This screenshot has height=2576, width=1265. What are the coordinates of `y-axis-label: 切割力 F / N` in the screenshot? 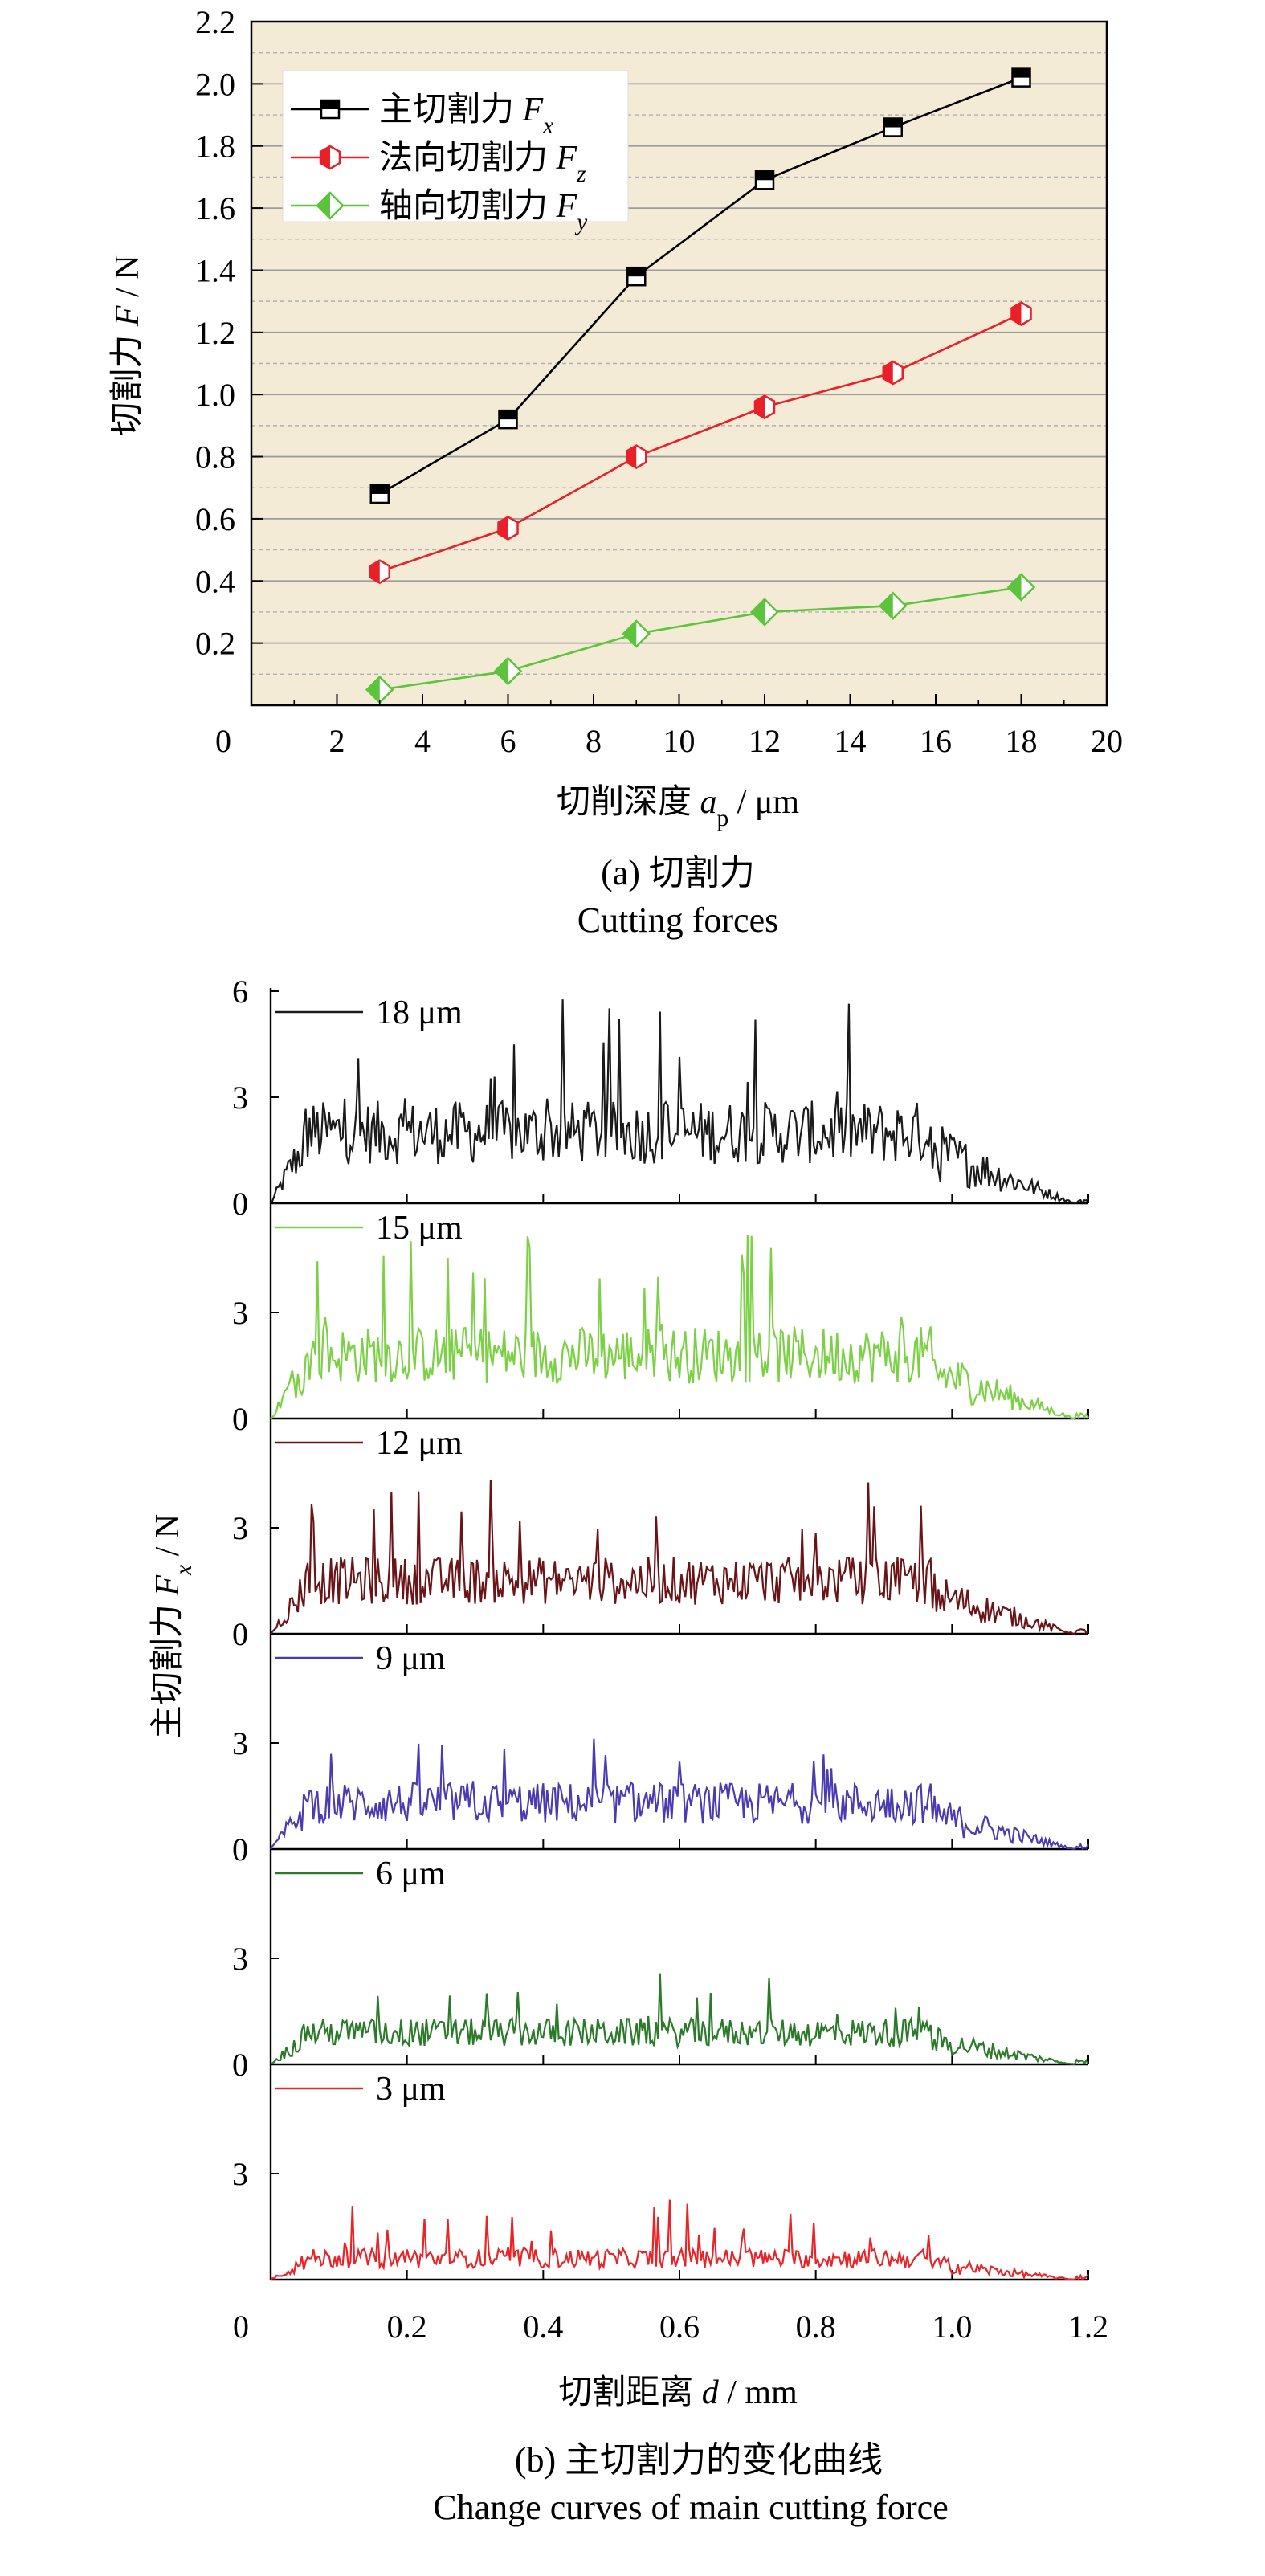 It's located at (127, 345).